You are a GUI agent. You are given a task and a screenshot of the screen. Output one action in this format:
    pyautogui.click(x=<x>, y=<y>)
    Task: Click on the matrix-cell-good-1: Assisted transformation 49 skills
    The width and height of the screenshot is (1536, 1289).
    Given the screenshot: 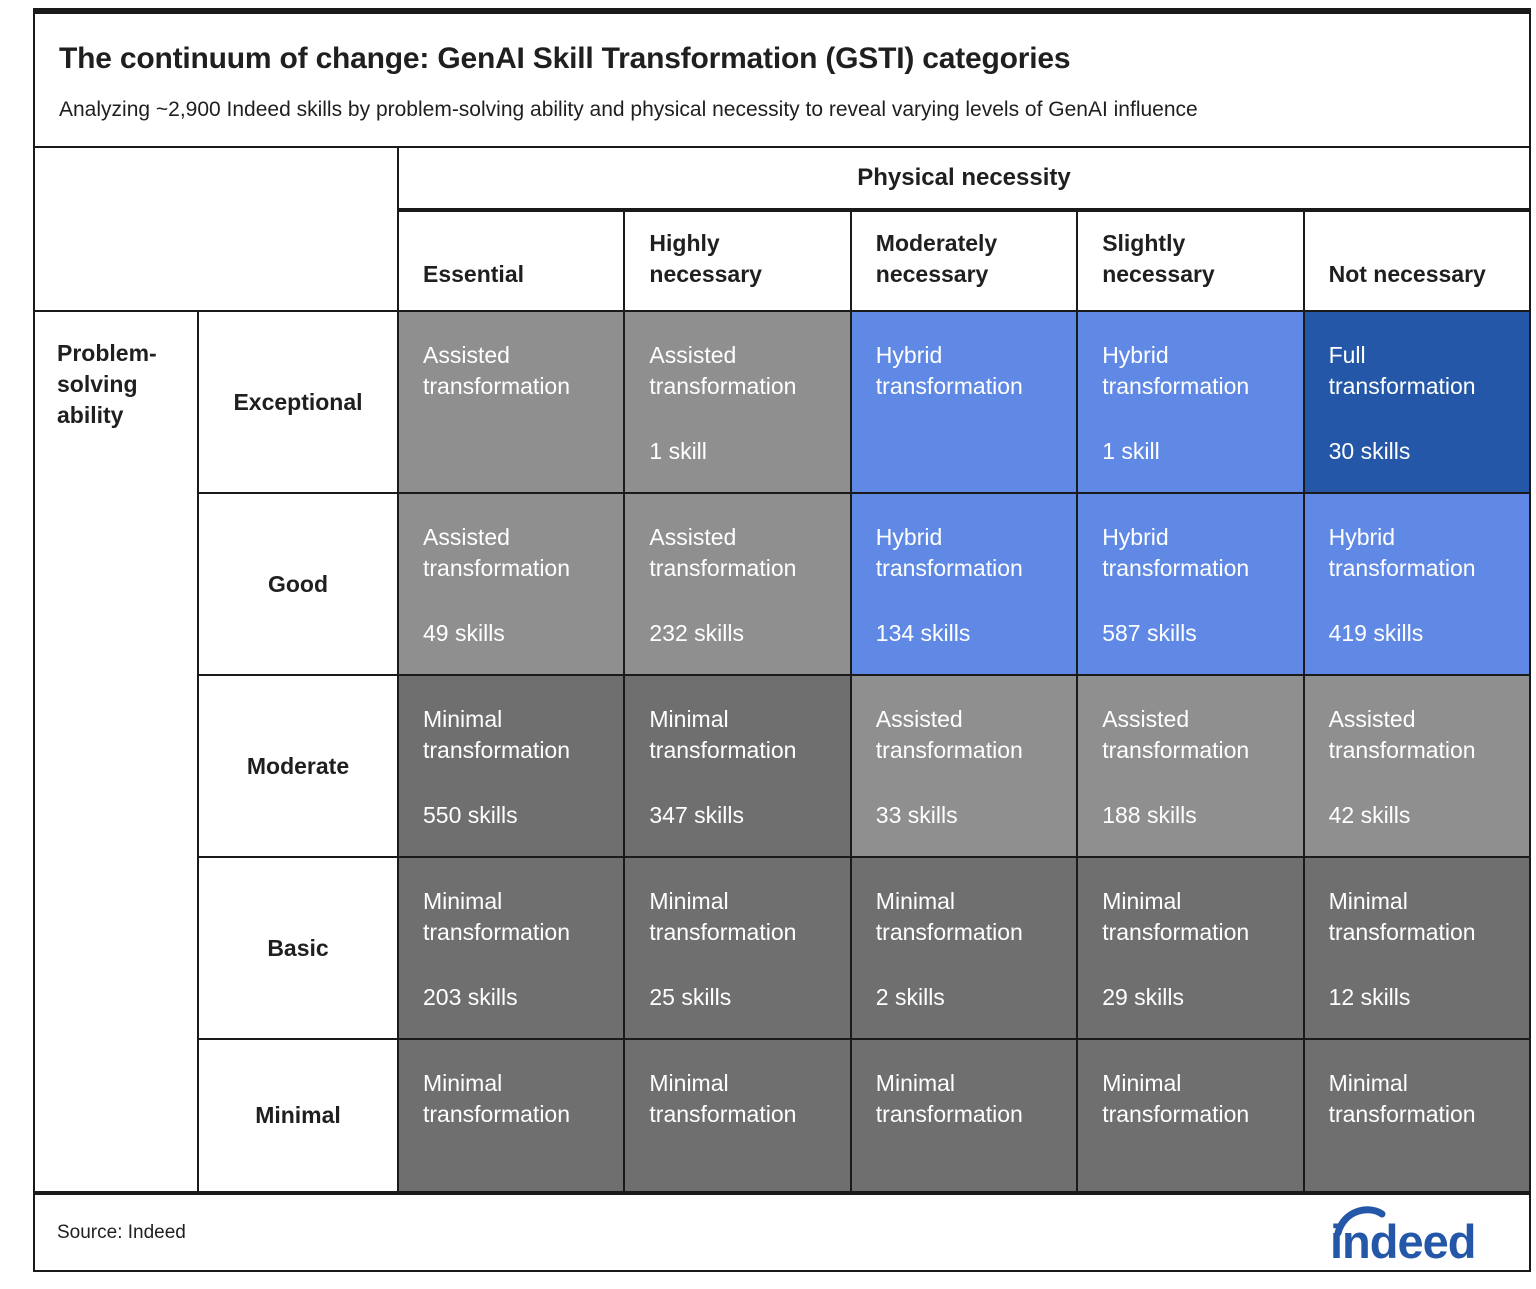 What is the action you would take?
    pyautogui.click(x=511, y=584)
    